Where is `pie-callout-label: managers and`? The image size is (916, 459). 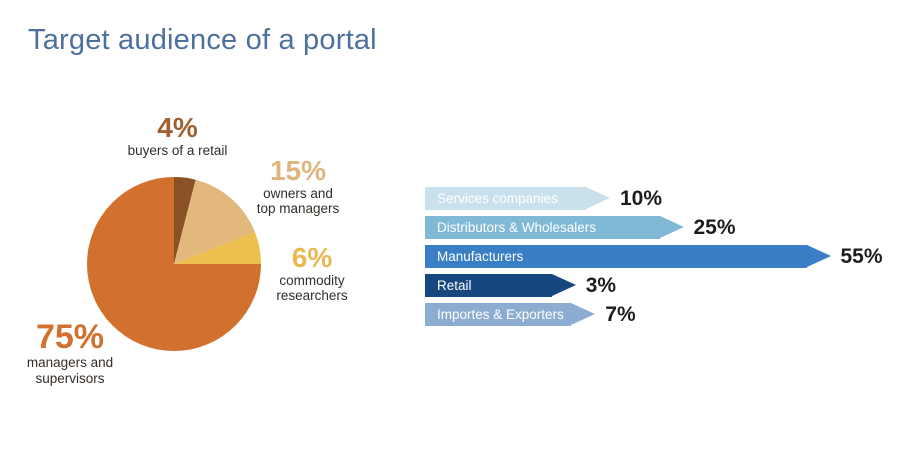
pie-callout-label: managers and is located at coordinates (70, 362).